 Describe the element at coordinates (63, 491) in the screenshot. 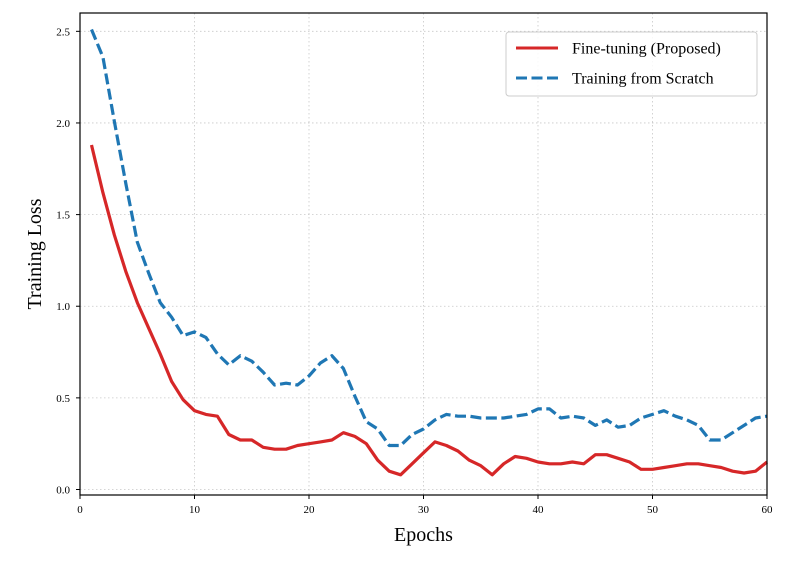

I see `y-tick-label: 0.0` at that location.